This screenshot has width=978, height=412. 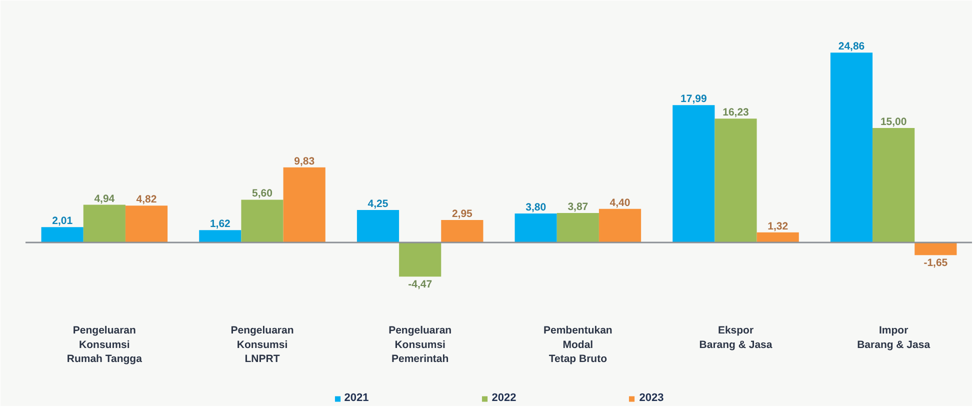 What do you see at coordinates (220, 224) in the screenshot?
I see `data-label: 1,62` at bounding box center [220, 224].